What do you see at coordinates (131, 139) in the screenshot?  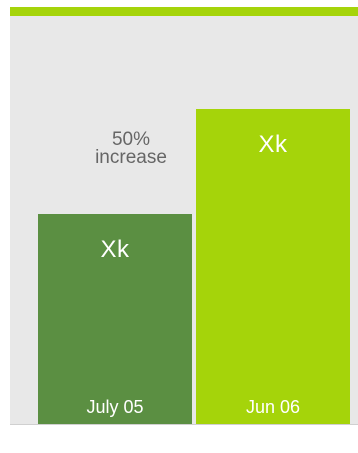 I see `annotation-percent: 50%` at bounding box center [131, 139].